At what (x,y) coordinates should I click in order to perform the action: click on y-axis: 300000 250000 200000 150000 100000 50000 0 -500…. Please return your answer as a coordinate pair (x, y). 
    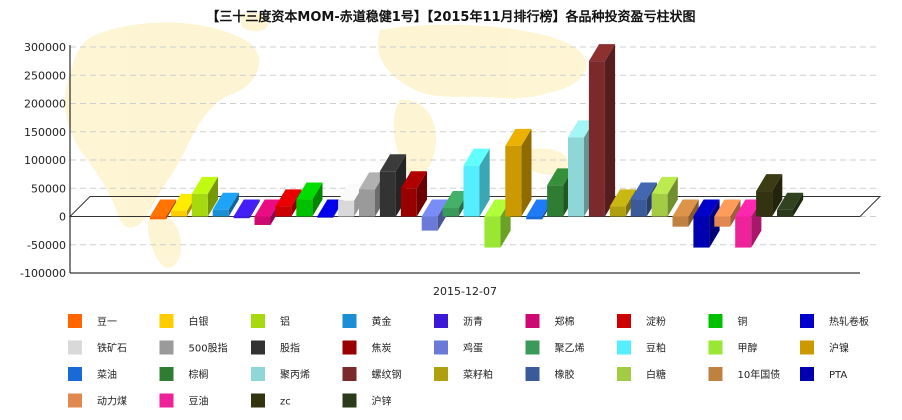
    Looking at the image, I should click on (45, 160).